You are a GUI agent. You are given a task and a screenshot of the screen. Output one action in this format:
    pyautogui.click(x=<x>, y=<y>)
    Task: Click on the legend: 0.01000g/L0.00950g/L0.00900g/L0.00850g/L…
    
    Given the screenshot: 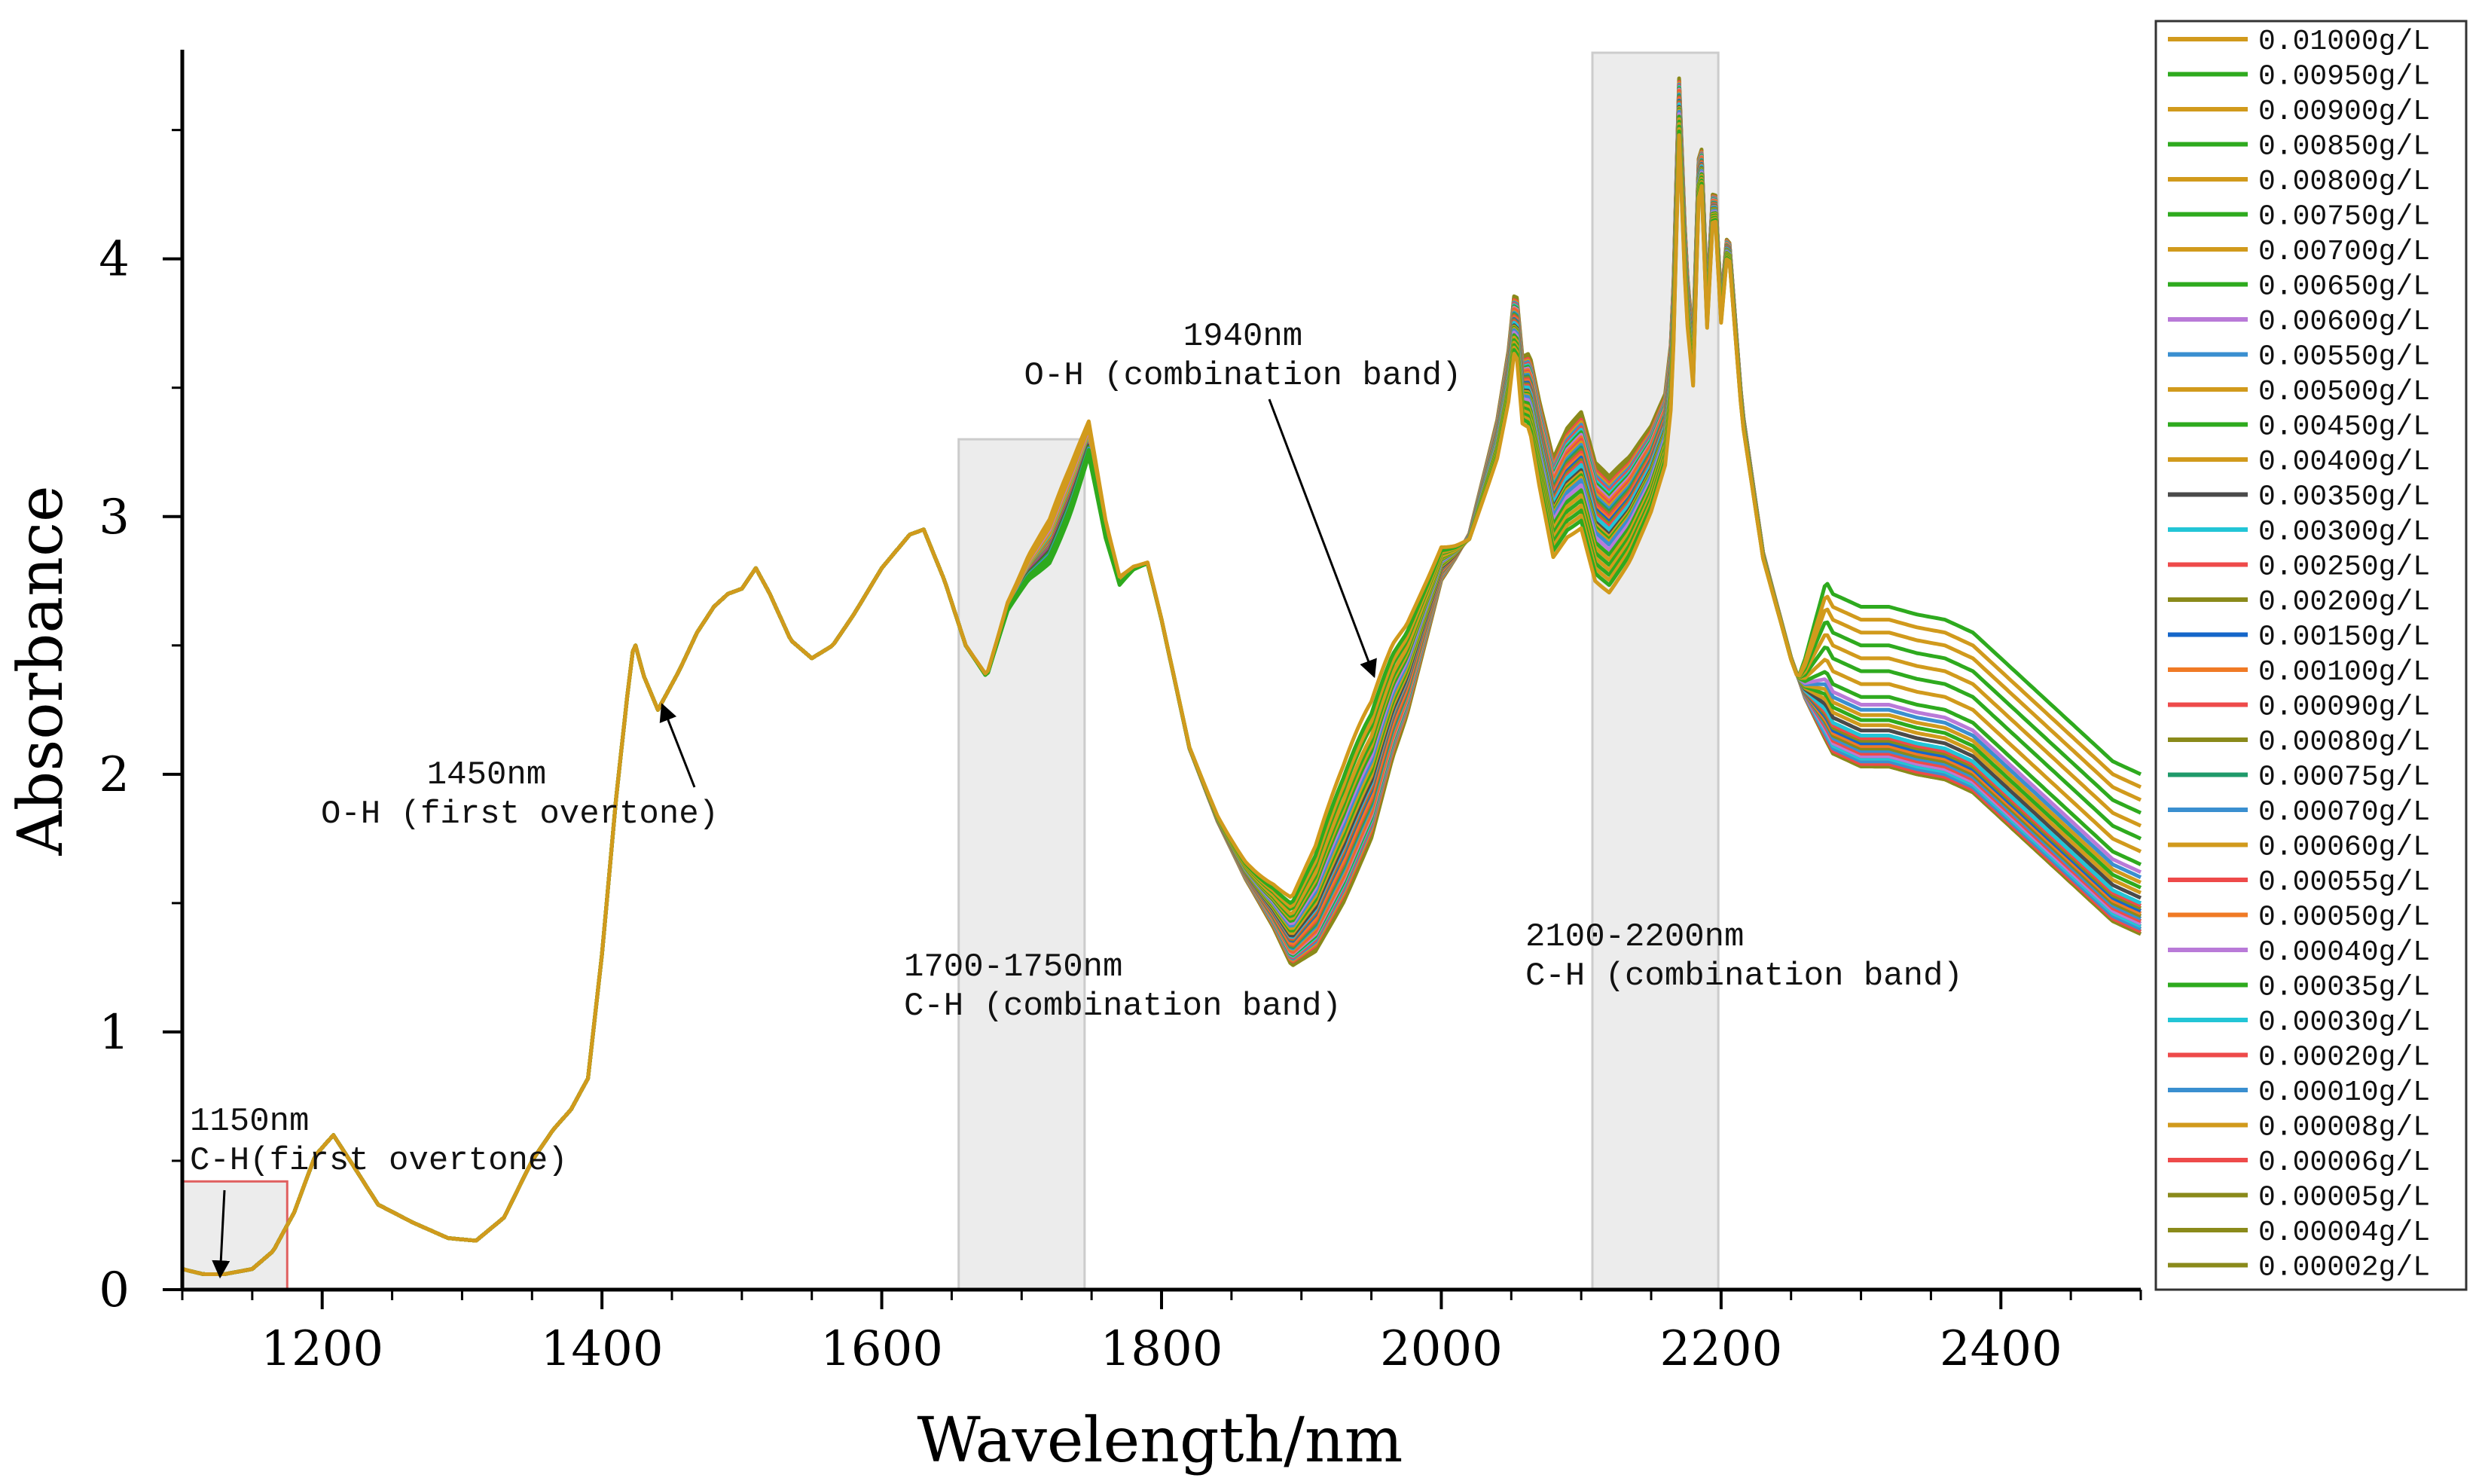 What is the action you would take?
    pyautogui.click(x=2311, y=655)
    